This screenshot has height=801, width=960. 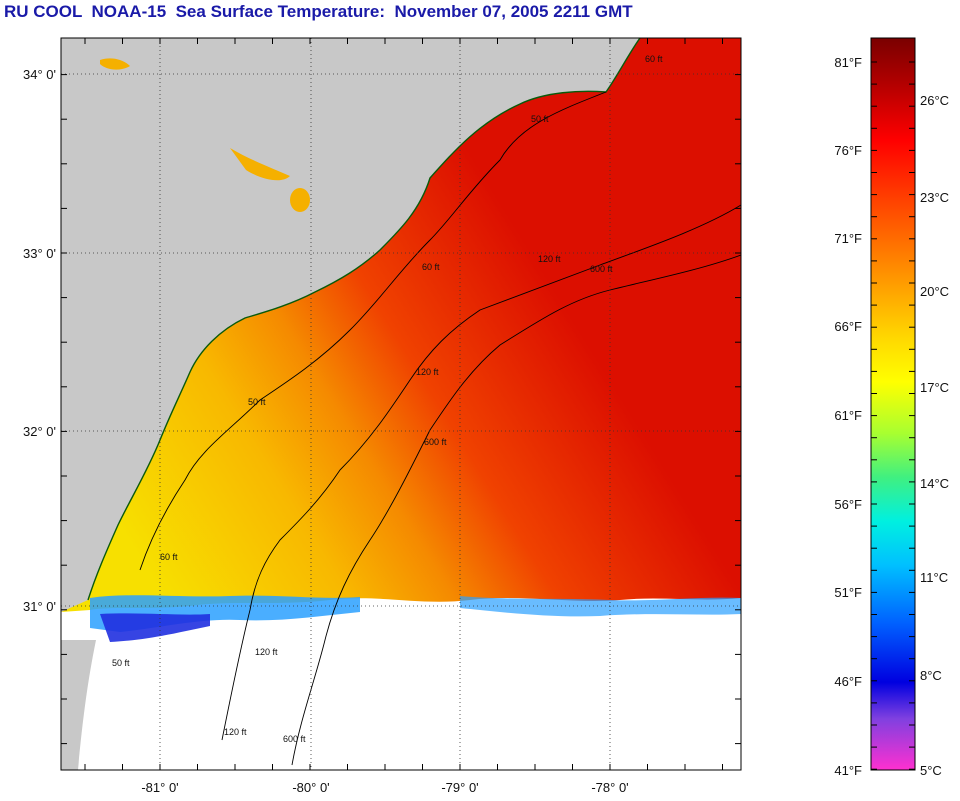 What do you see at coordinates (848, 150) in the screenshot?
I see `colorbar-label-f: 76°F` at bounding box center [848, 150].